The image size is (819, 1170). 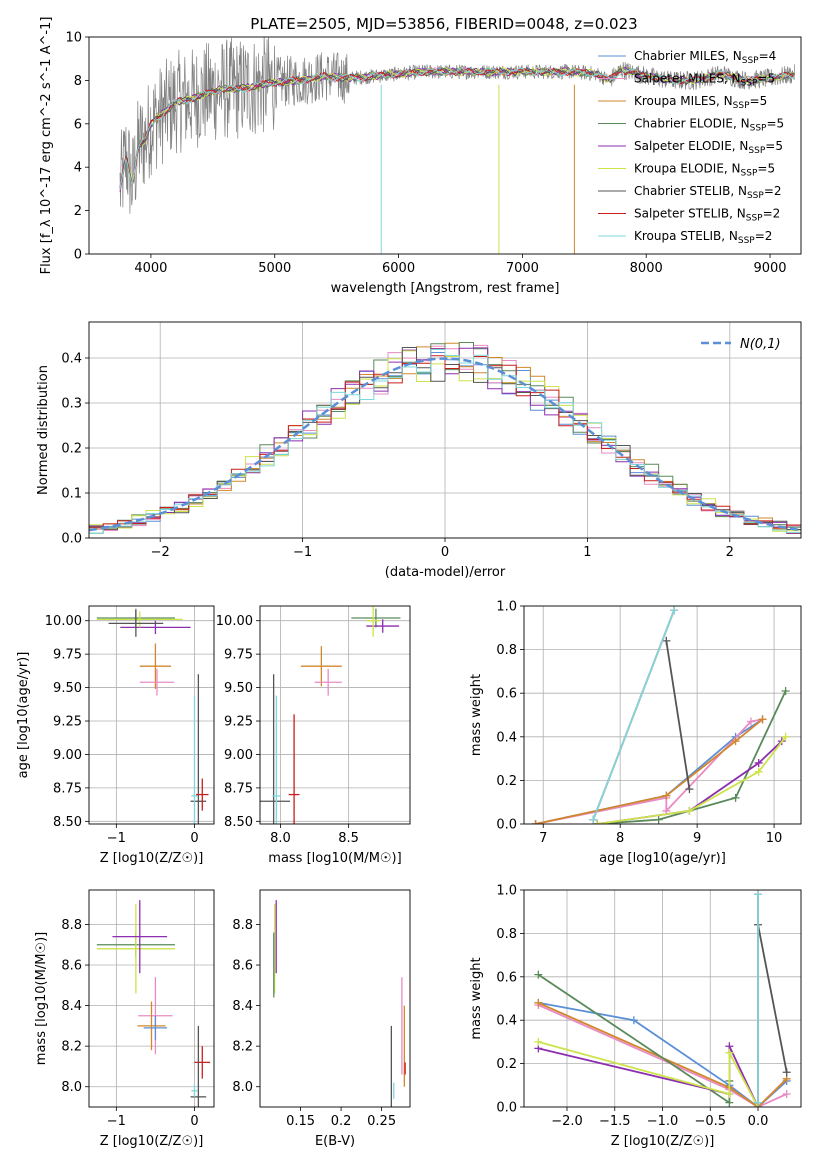 What do you see at coordinates (398, 268) in the screenshot?
I see `spectrum-xtick-label: 6000` at bounding box center [398, 268].